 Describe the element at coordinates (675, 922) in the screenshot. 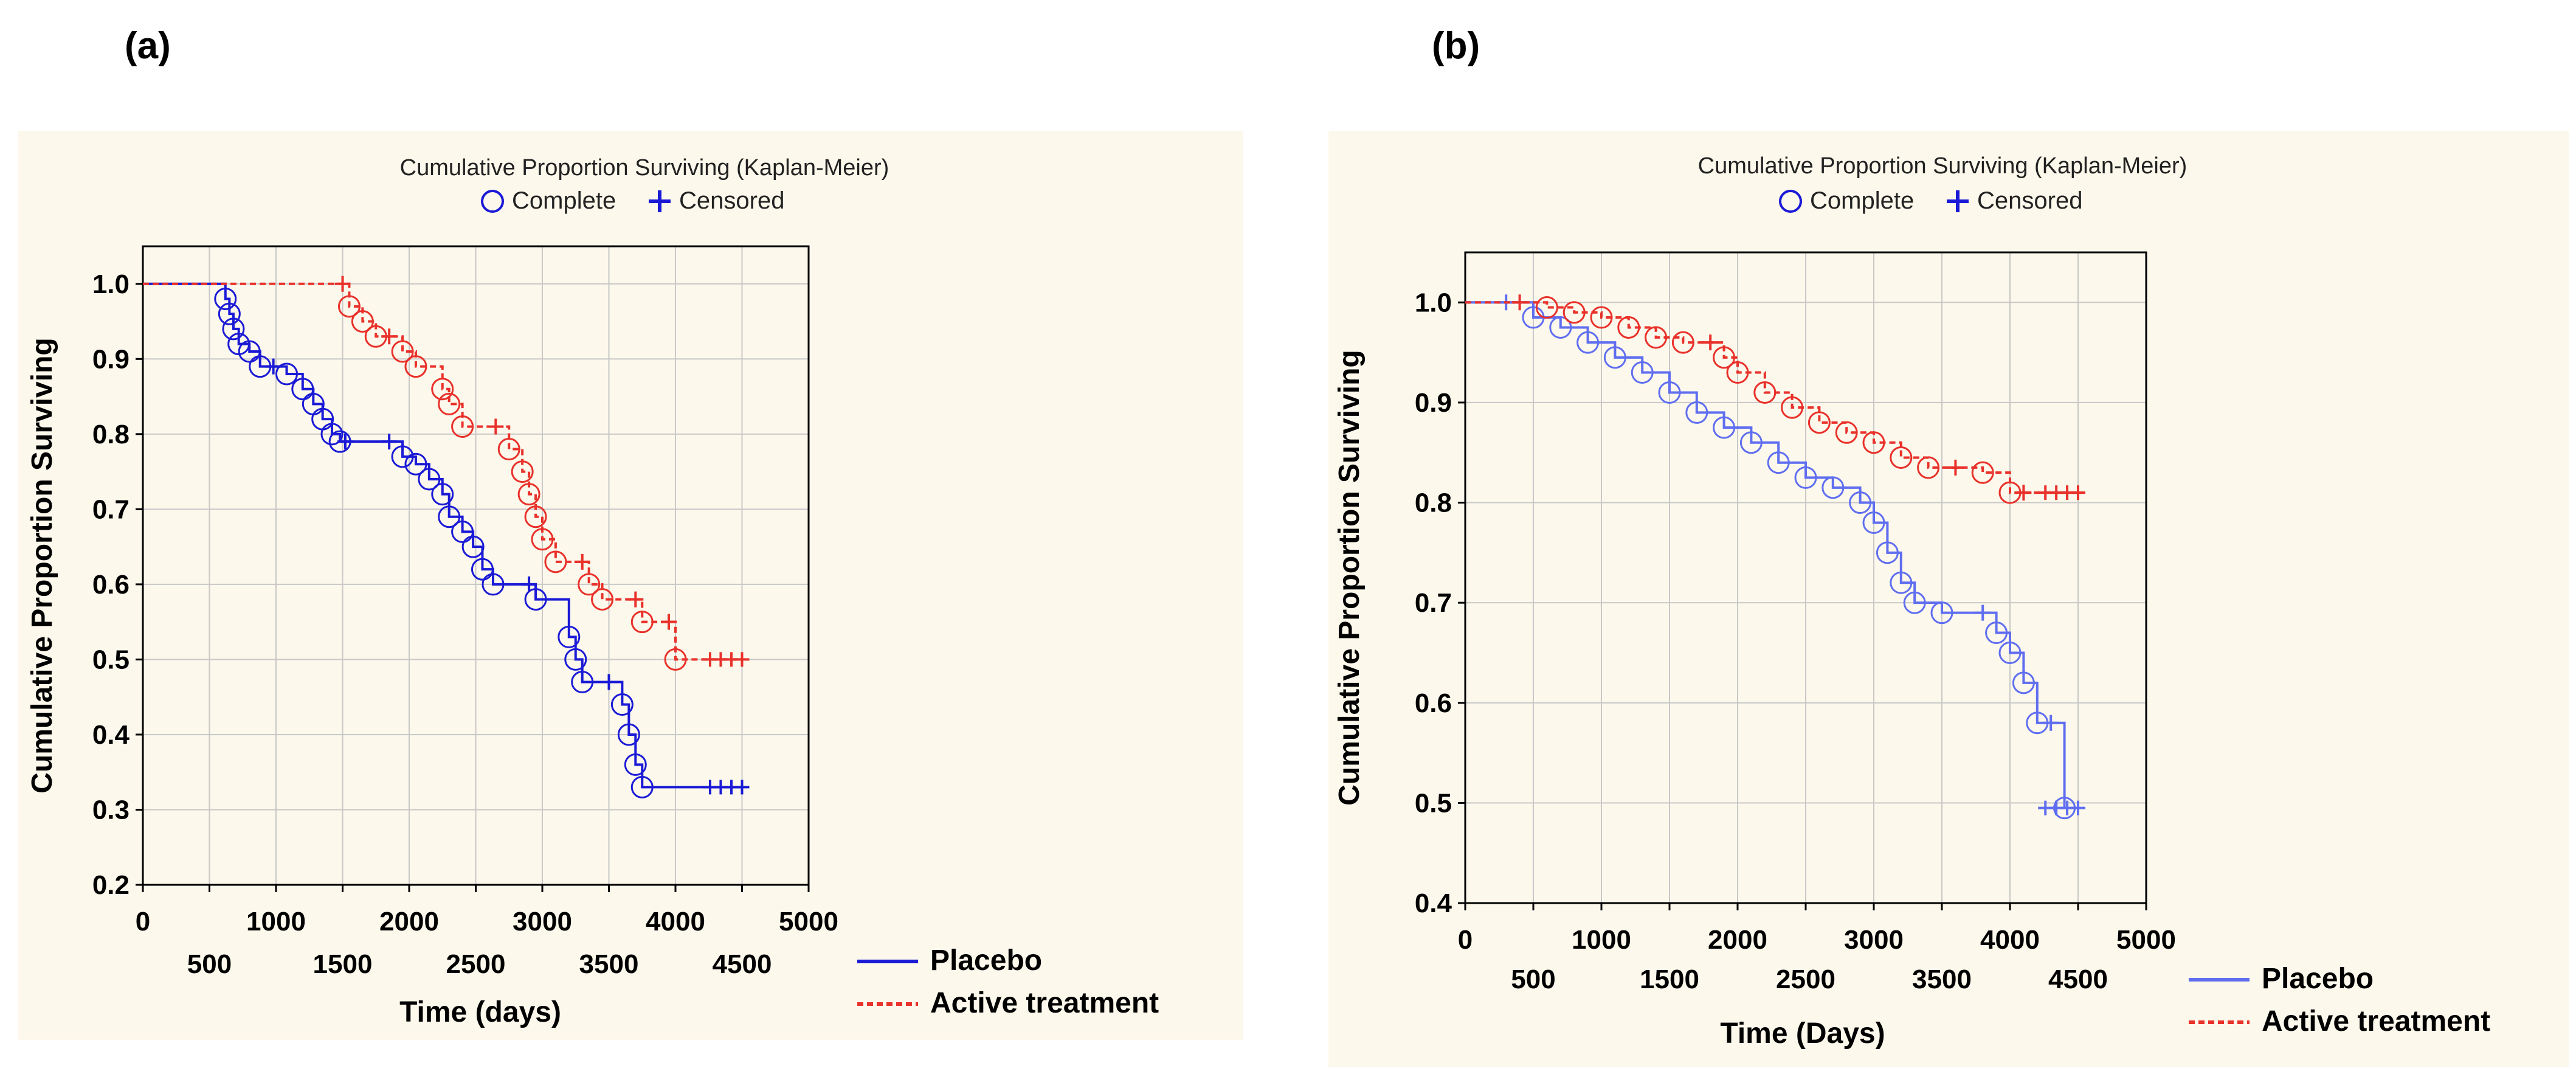

I see `x-tick-label: 4000` at that location.